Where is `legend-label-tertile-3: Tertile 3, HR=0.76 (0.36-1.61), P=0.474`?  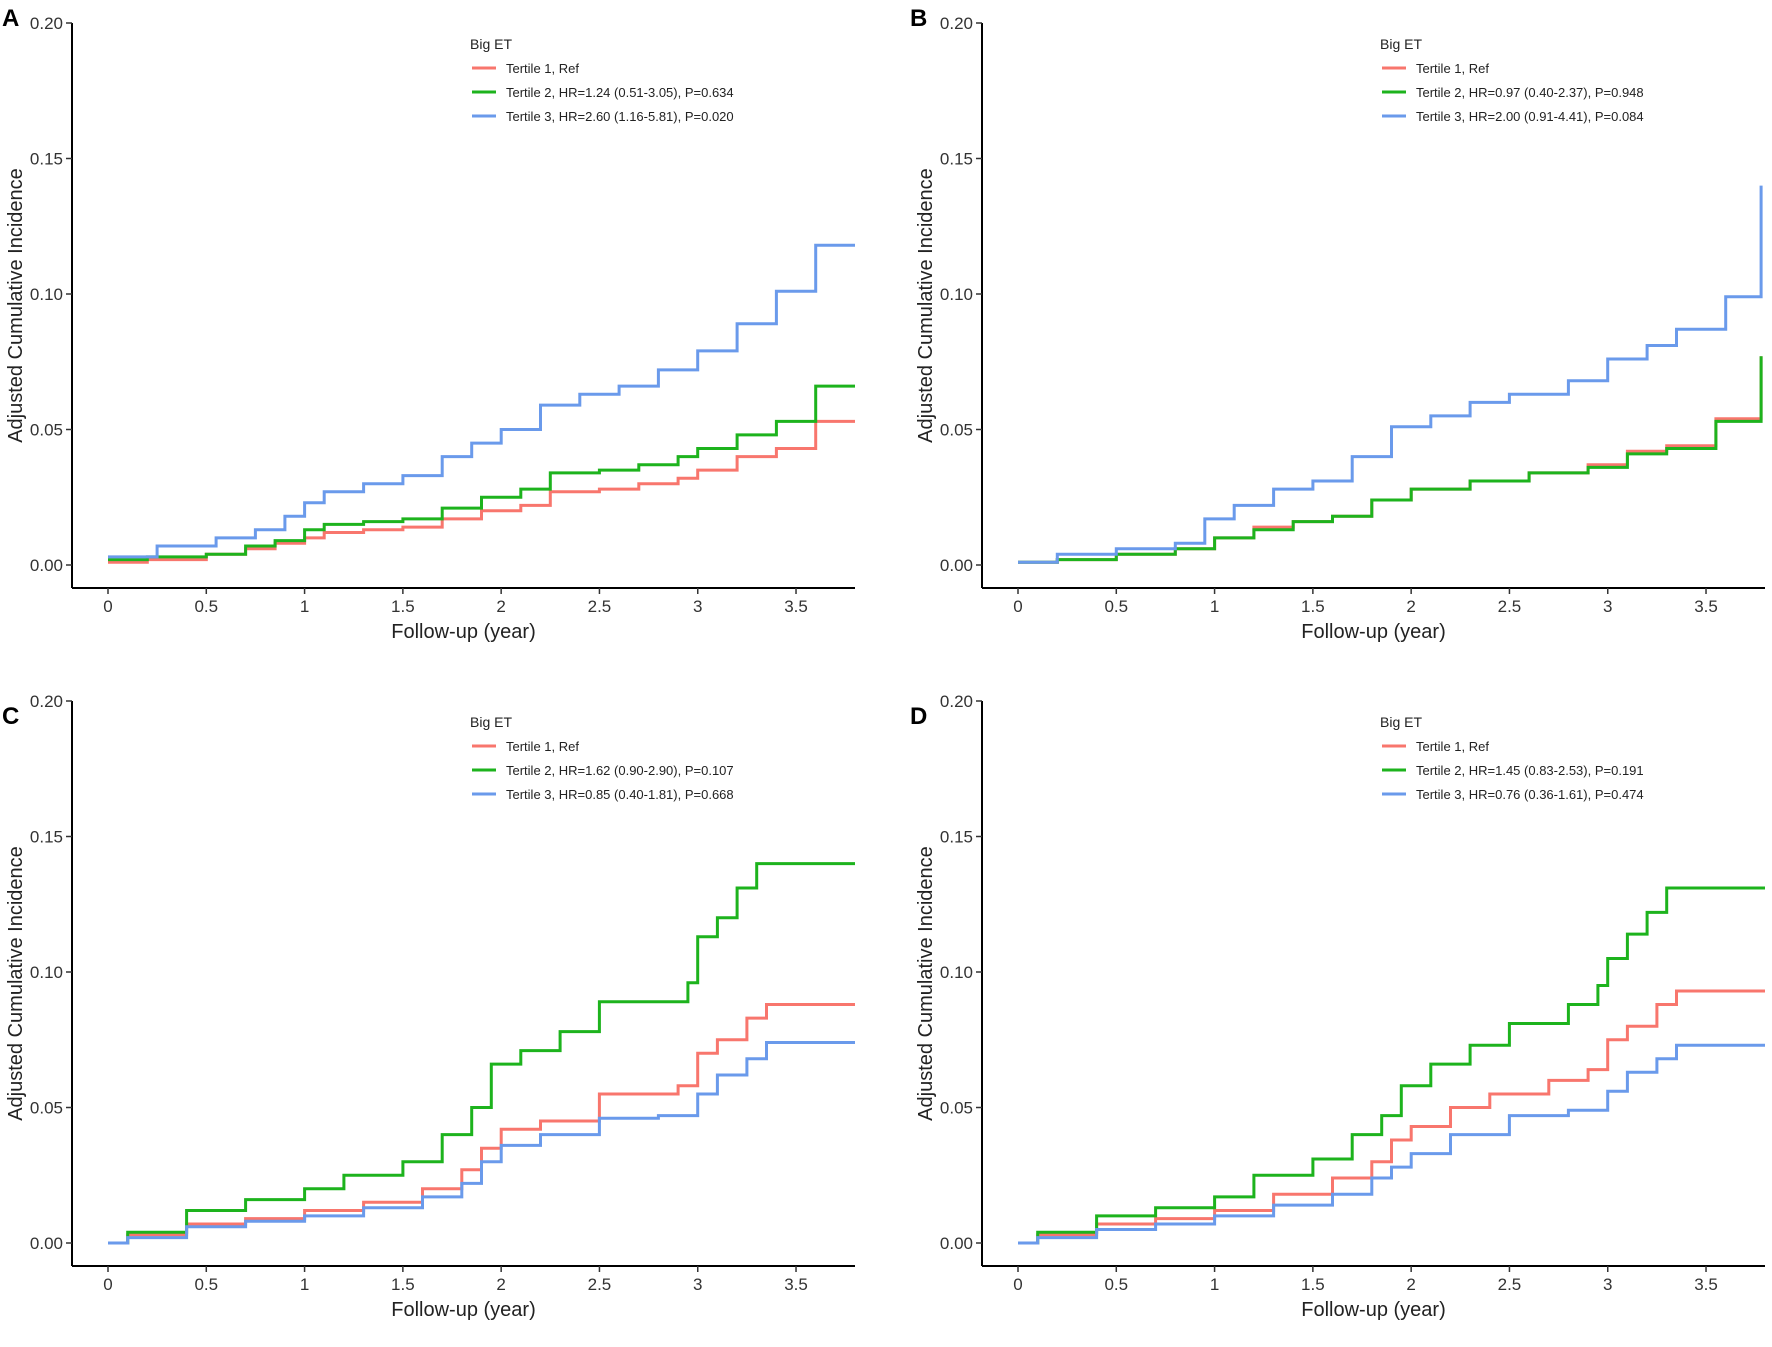 legend-label-tertile-3: Tertile 3, HR=0.76 (0.36-1.61), P=0.474 is located at coordinates (1530, 794).